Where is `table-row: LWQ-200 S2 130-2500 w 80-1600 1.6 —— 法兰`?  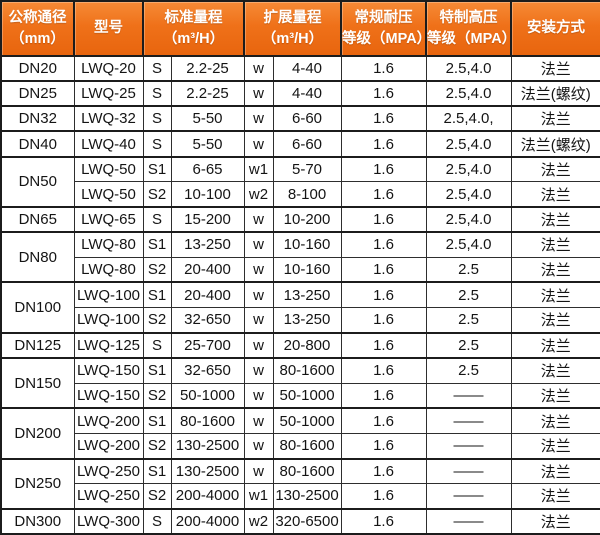 table-row: LWQ-200 S2 130-2500 w 80-1600 1.6 —— 法兰 is located at coordinates (300, 446).